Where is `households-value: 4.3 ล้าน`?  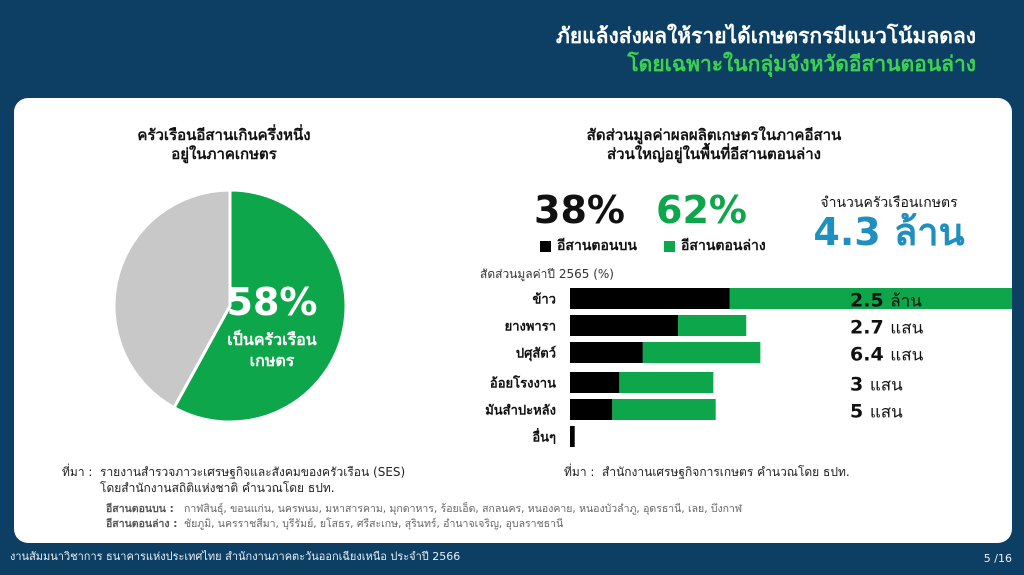 households-value: 4.3 ล้าน is located at coordinates (889, 232).